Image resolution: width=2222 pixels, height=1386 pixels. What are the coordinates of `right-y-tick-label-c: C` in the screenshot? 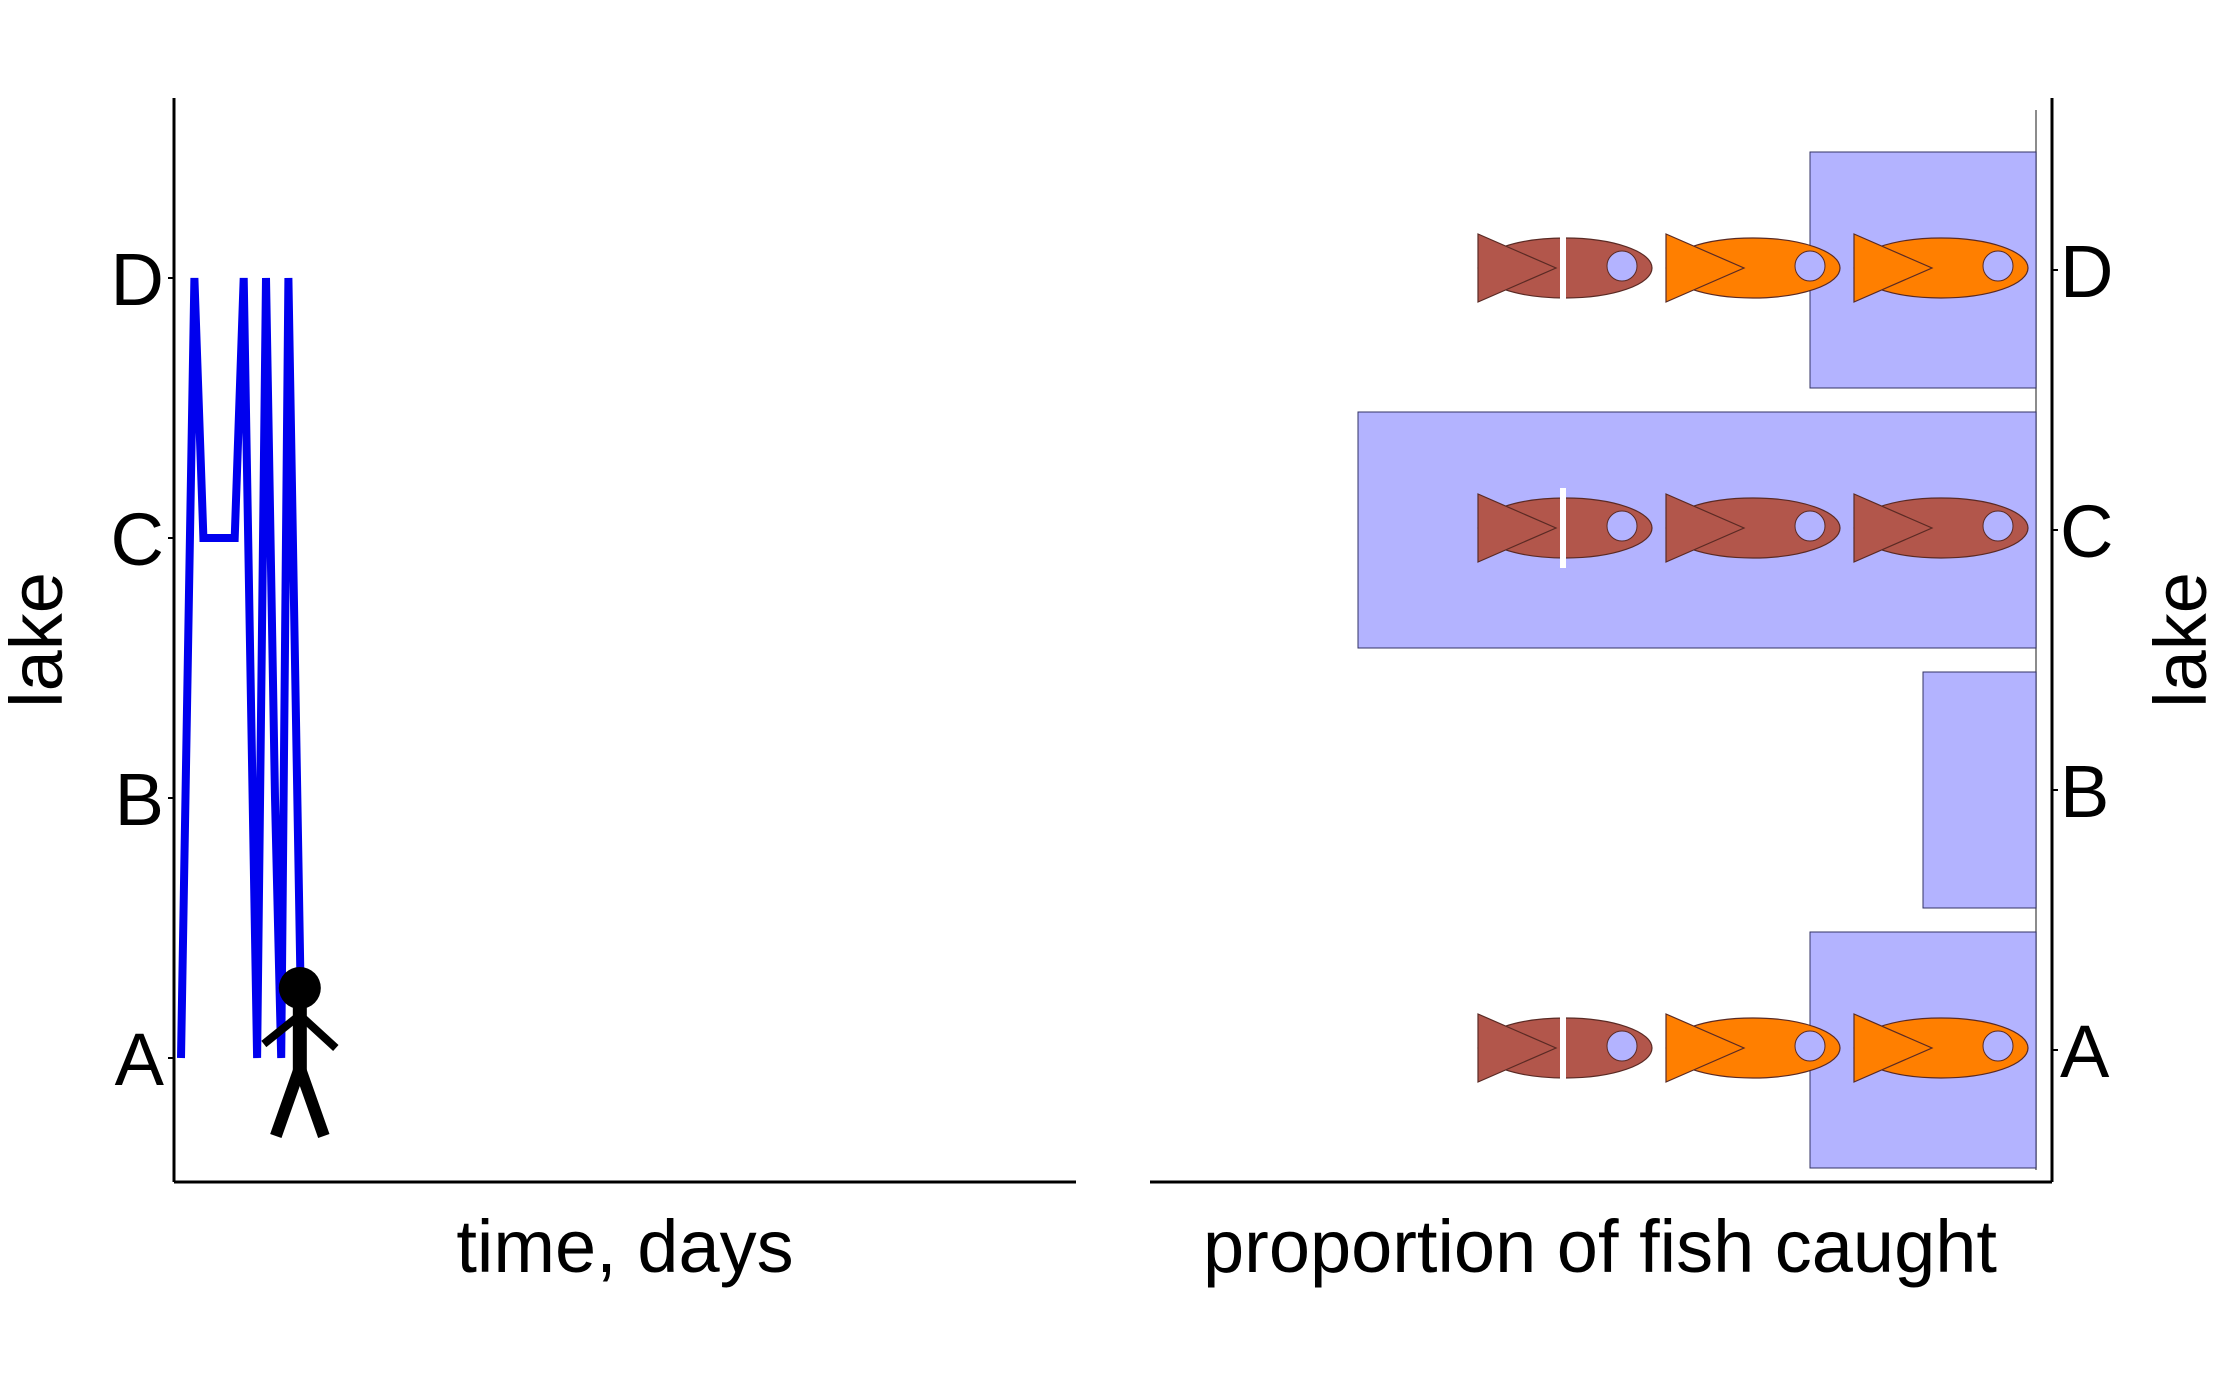 It's located at (2086, 531).